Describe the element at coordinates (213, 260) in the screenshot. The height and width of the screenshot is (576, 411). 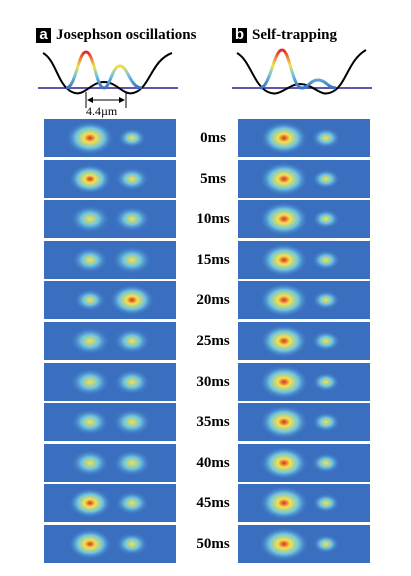
I see `time-label: 15ms` at that location.